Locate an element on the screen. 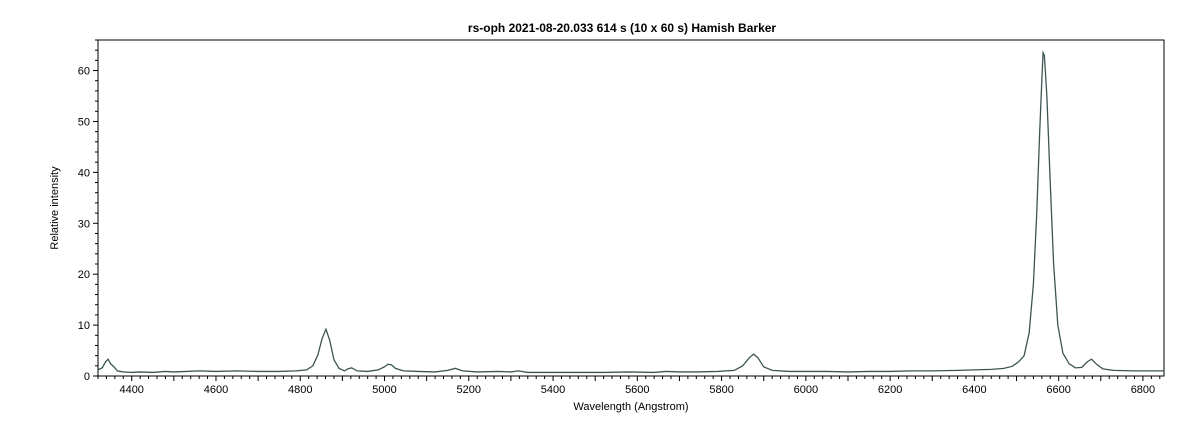 The width and height of the screenshot is (1200, 429). x-axis-label: Wavelength (Angstrom) is located at coordinates (630, 407).